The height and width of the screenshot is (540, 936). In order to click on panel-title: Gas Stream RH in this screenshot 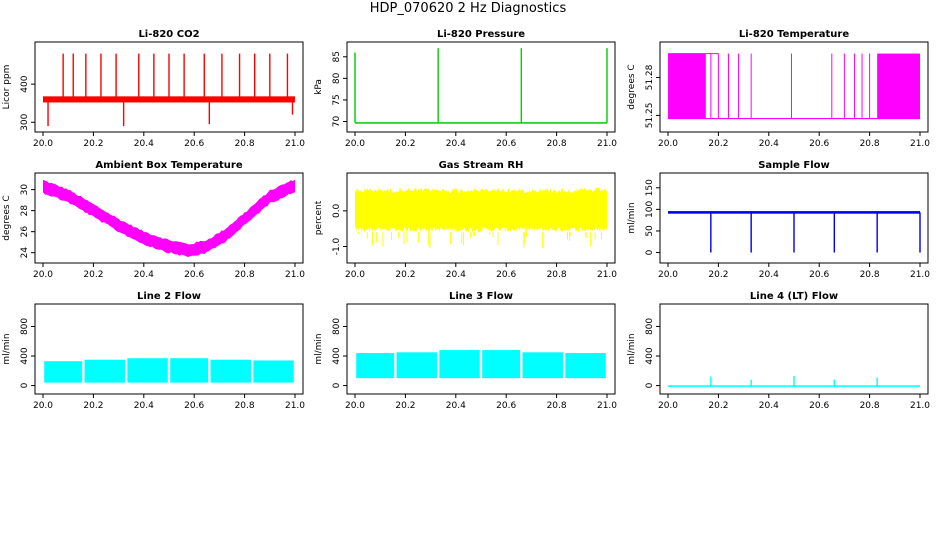, I will do `click(481, 165)`.